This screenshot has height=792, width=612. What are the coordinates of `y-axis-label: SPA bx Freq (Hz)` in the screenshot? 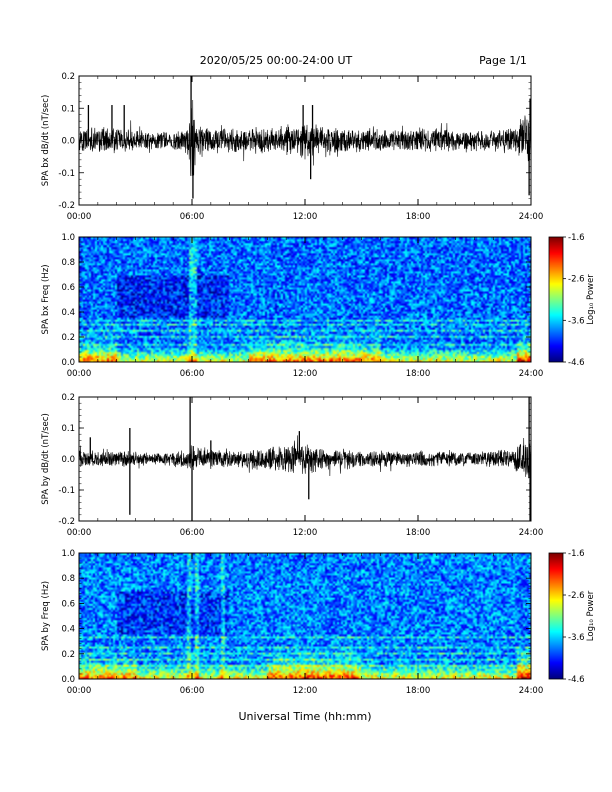 It's located at (46, 299).